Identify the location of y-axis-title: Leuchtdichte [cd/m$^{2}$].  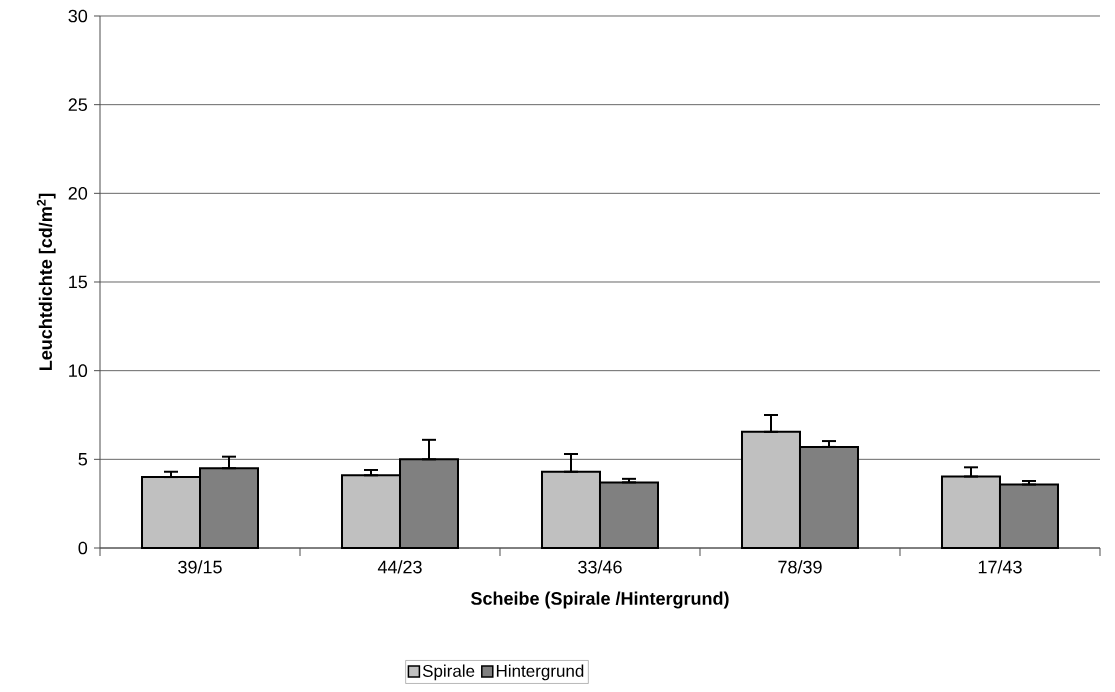
(46, 282).